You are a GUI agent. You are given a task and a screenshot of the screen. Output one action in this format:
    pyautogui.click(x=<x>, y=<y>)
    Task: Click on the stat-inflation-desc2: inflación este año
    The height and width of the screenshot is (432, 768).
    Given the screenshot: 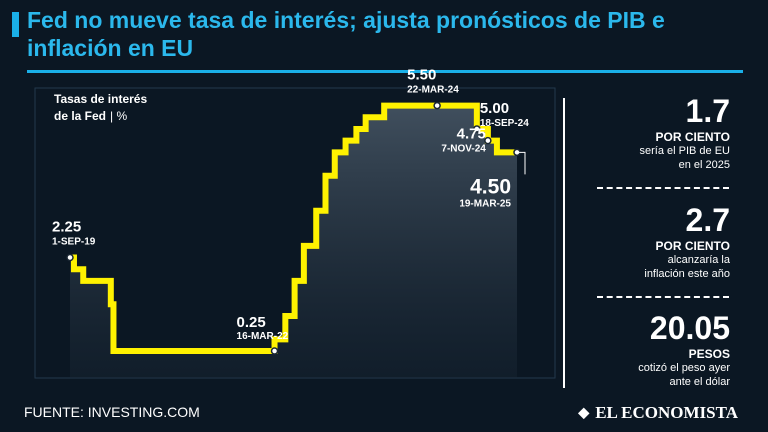 What is the action you would take?
    pyautogui.click(x=687, y=274)
    